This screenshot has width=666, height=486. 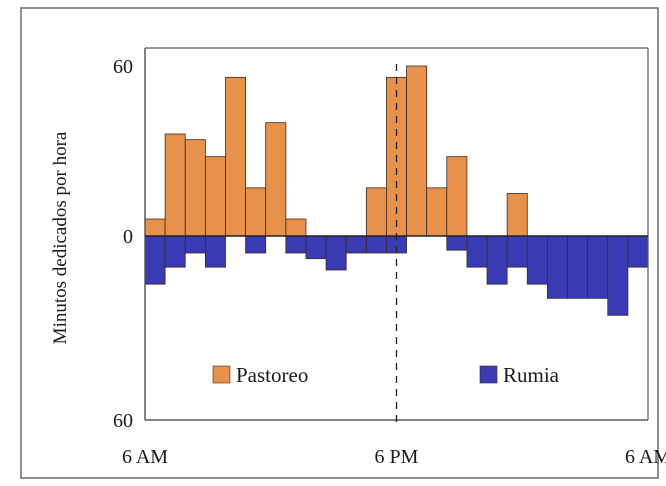 I want to click on pastoreo-legend-swatch, so click(x=221, y=374).